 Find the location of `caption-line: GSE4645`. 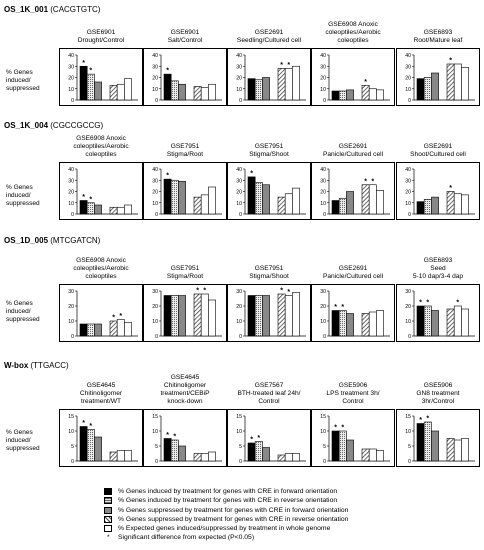

caption-line: GSE4645 is located at coordinates (101, 385).